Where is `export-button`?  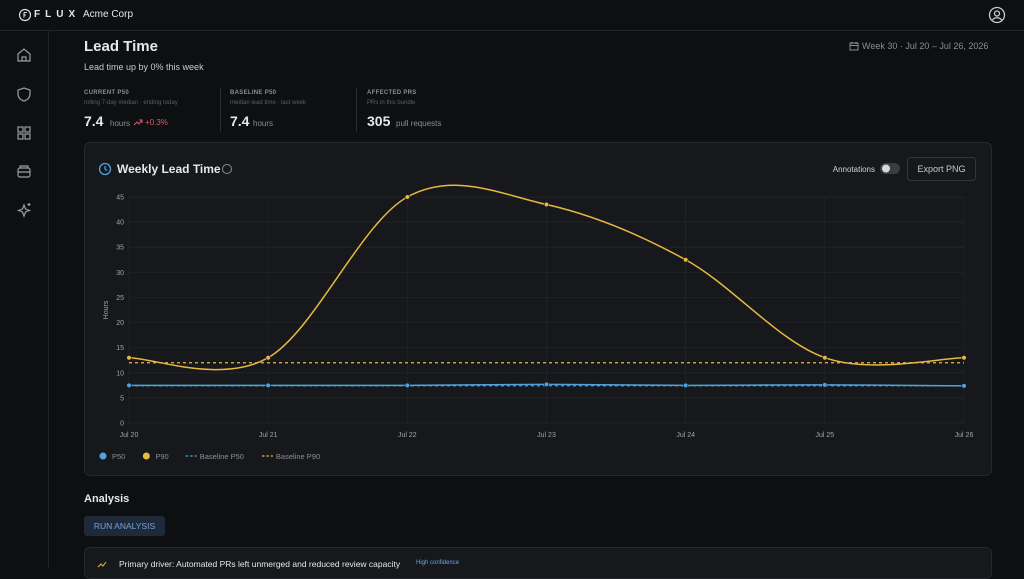 export-button is located at coordinates (941, 169).